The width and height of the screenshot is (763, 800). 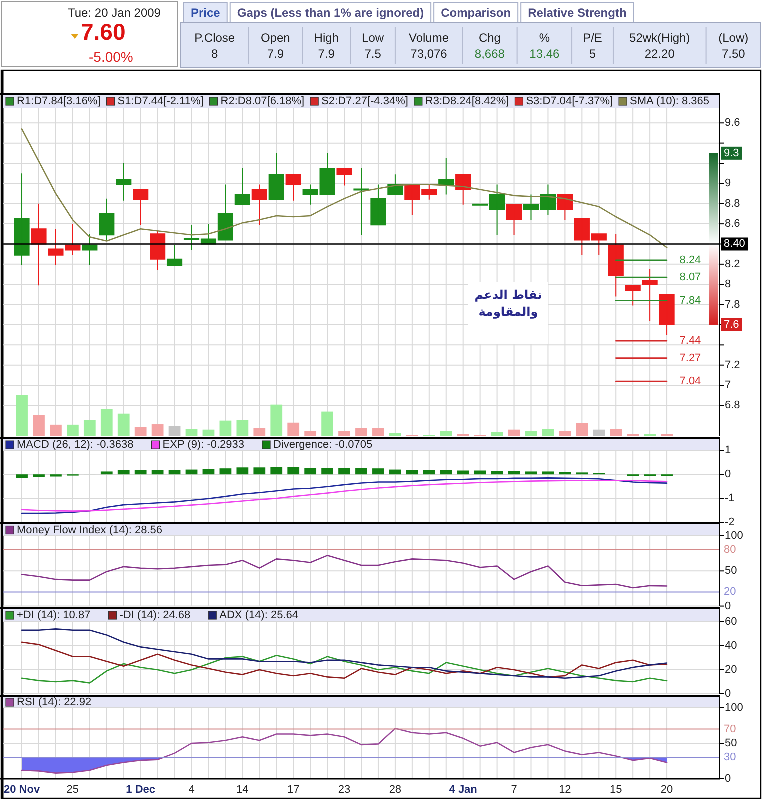 What do you see at coordinates (570, 102) in the screenshot?
I see `legend-label: S3:D7.04[-7.37%]` at bounding box center [570, 102].